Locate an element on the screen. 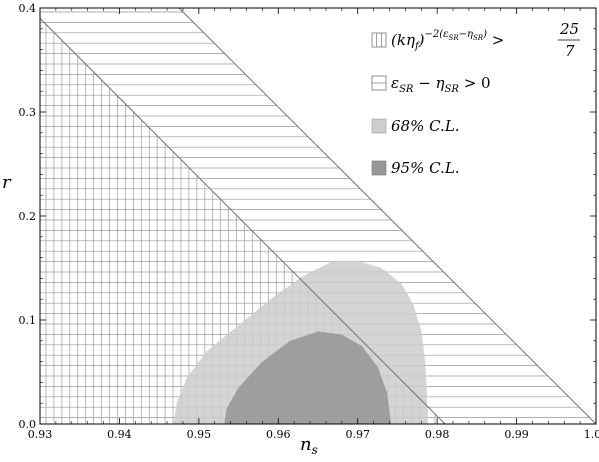 This screenshot has height=462, width=599. legend-item-95: 95% C.L. is located at coordinates (415, 168).